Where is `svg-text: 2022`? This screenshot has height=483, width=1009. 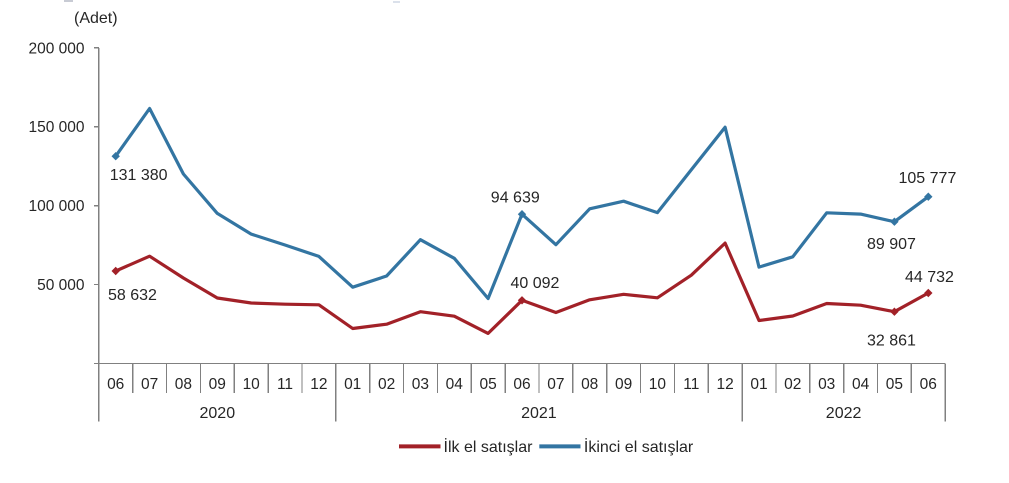
svg-text: 2022 is located at coordinates (844, 413).